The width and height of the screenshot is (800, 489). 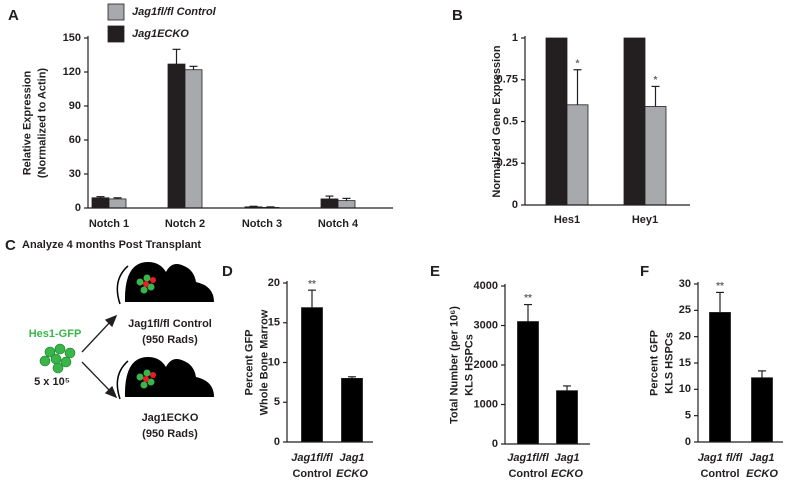 What do you see at coordinates (170, 340) in the screenshot?
I see `recipient-dose: (950 Rads)` at bounding box center [170, 340].